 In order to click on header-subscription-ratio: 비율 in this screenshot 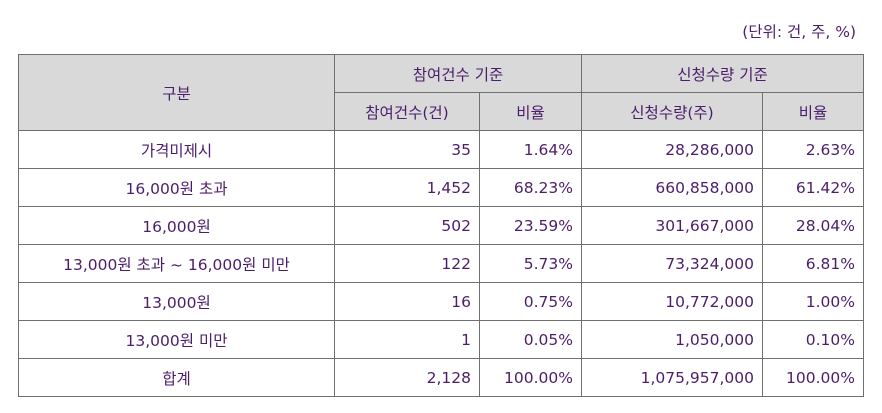, I will do `click(813, 111)`.